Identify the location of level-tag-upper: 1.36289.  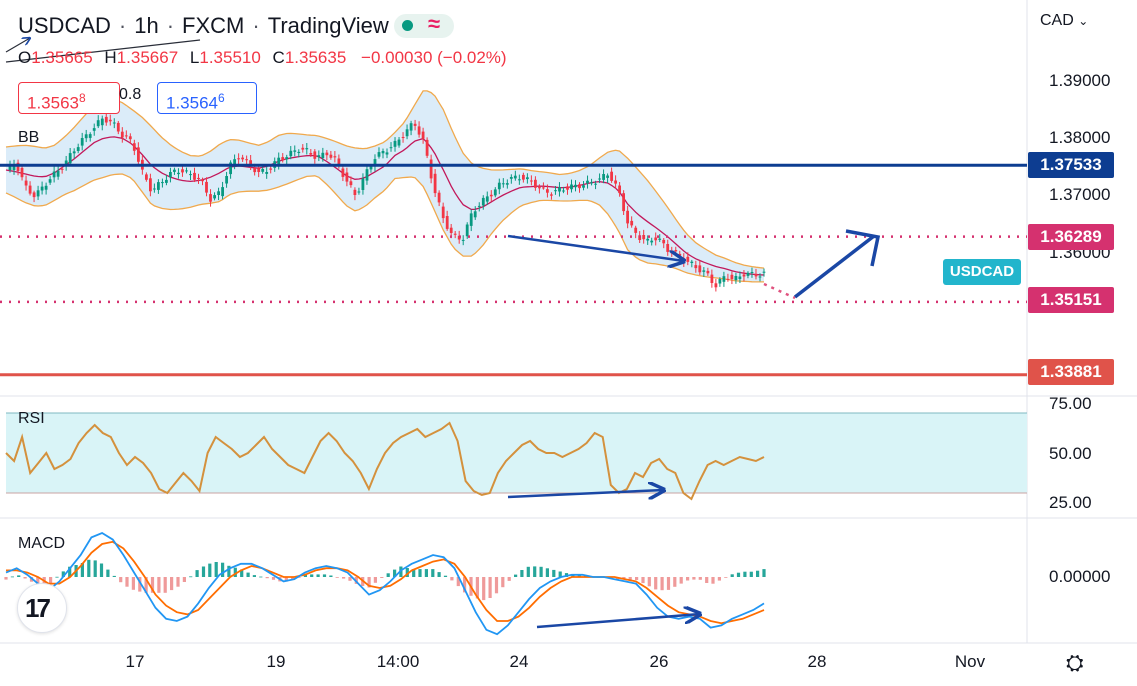
(1071, 237).